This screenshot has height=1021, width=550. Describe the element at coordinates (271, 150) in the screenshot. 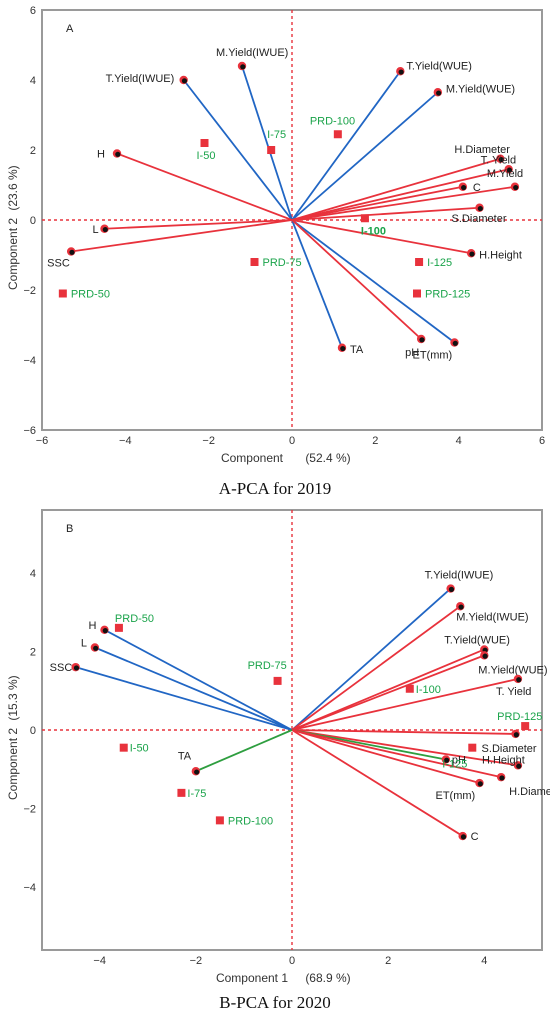

I see `sample-marker-i-75-a` at that location.